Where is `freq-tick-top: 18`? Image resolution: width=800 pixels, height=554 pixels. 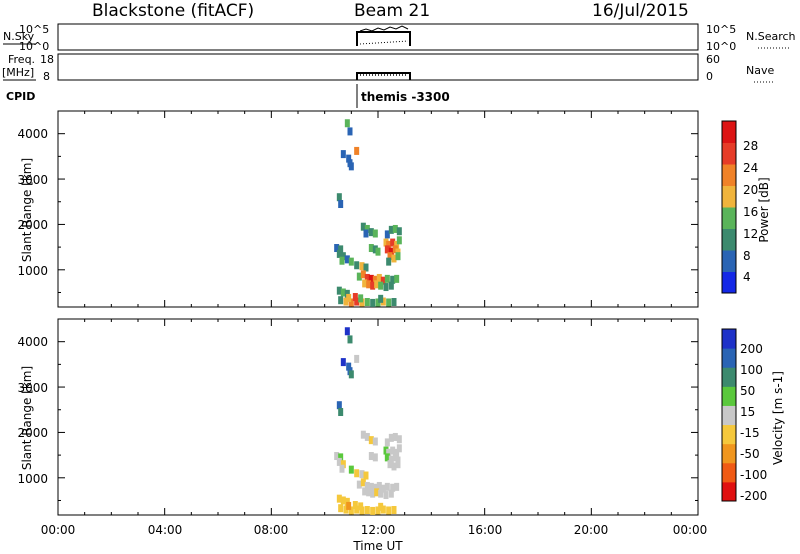 freq-tick-top: 18 is located at coordinates (47, 59).